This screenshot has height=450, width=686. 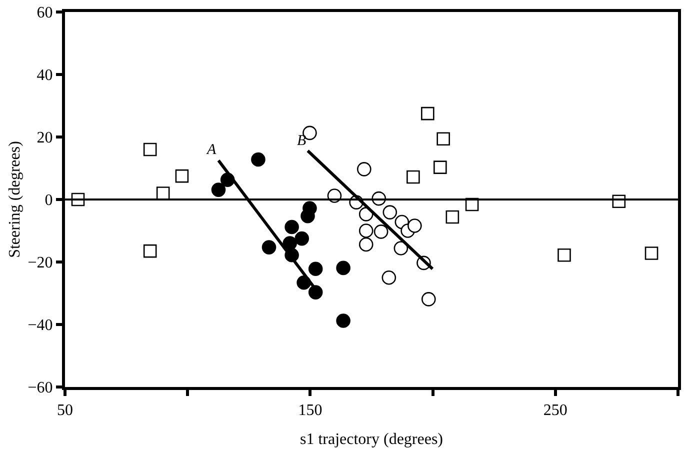 What do you see at coordinates (15, 199) in the screenshot?
I see `y-axis-title: Steering (degrees)` at bounding box center [15, 199].